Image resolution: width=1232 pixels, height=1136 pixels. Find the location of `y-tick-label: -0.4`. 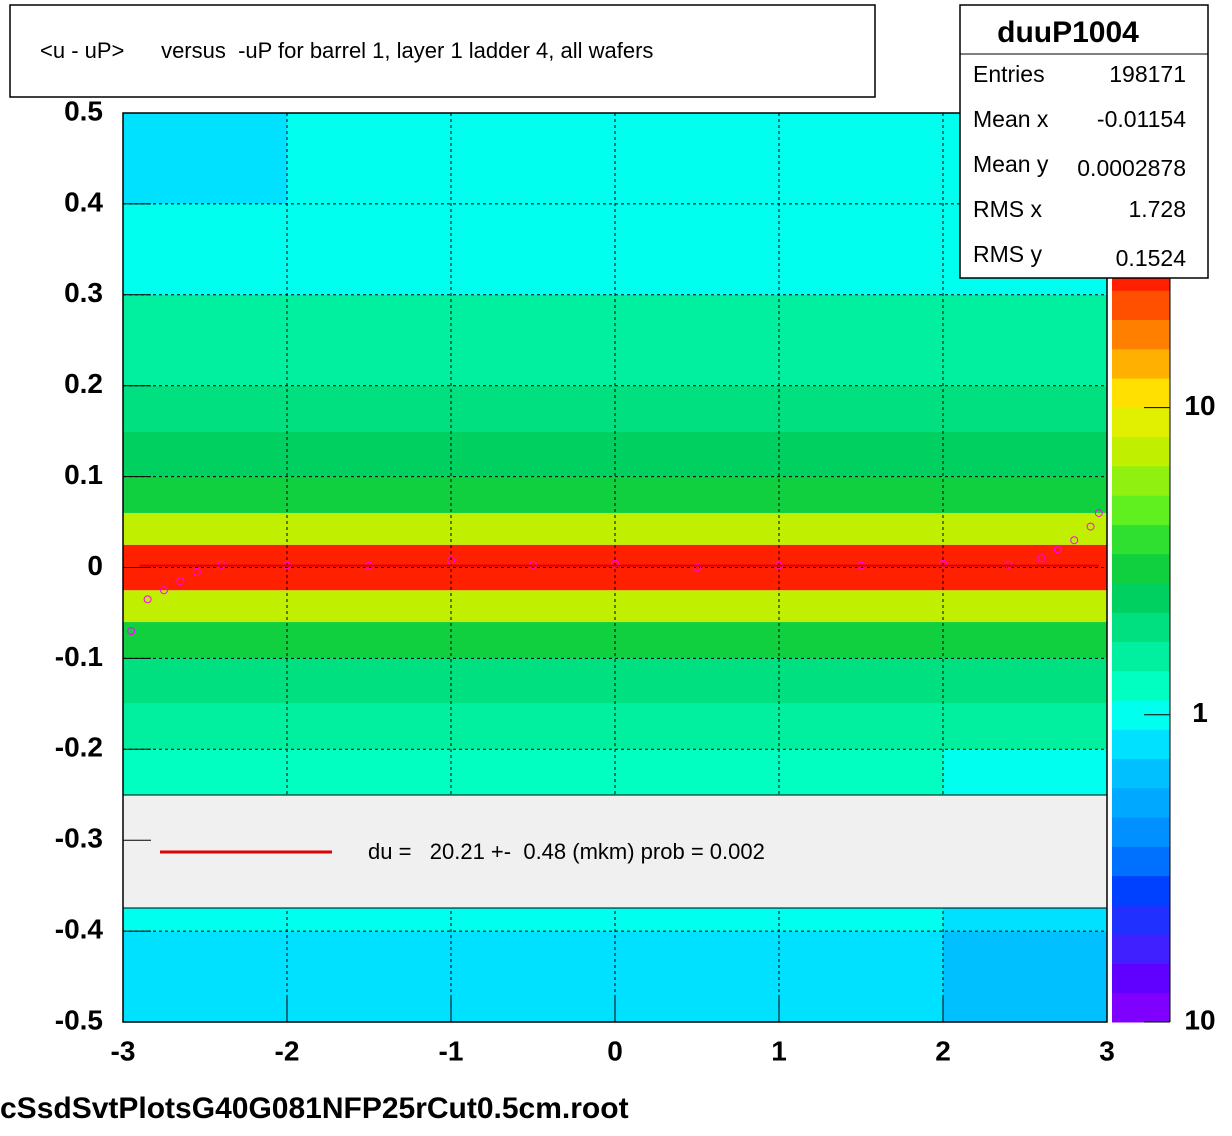

y-tick-label: -0.4 is located at coordinates (79, 928).